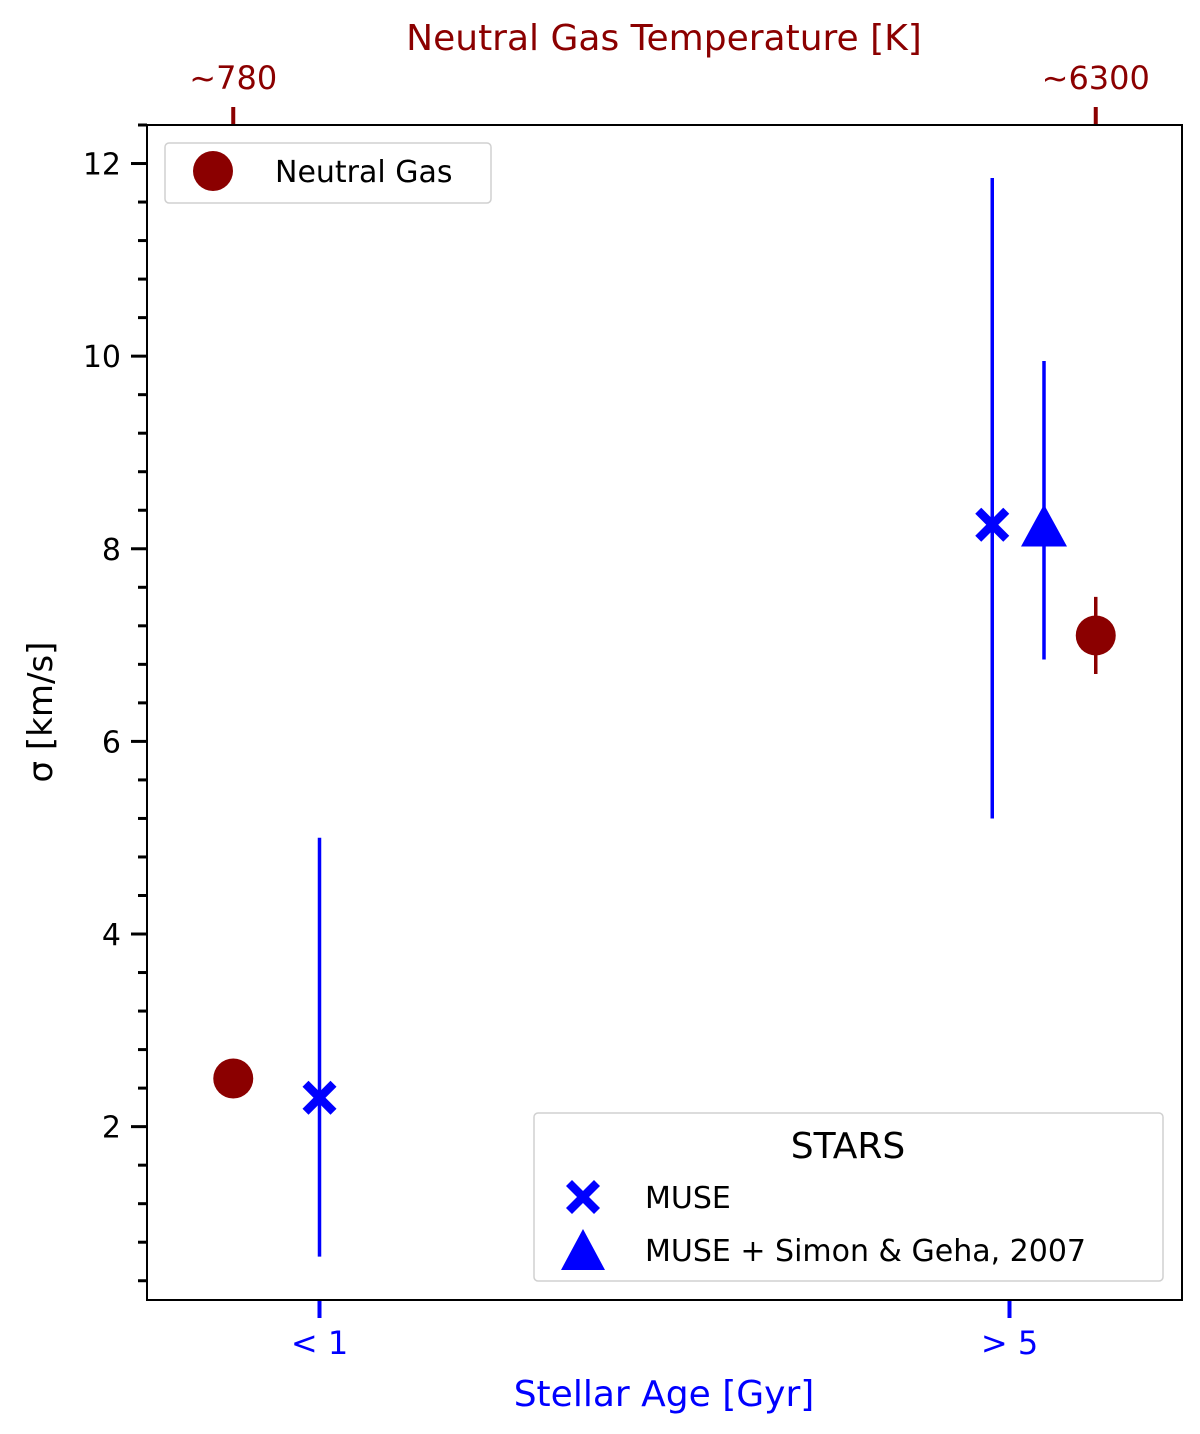  I want to click on y-tick-label: 12, so click(102, 165).